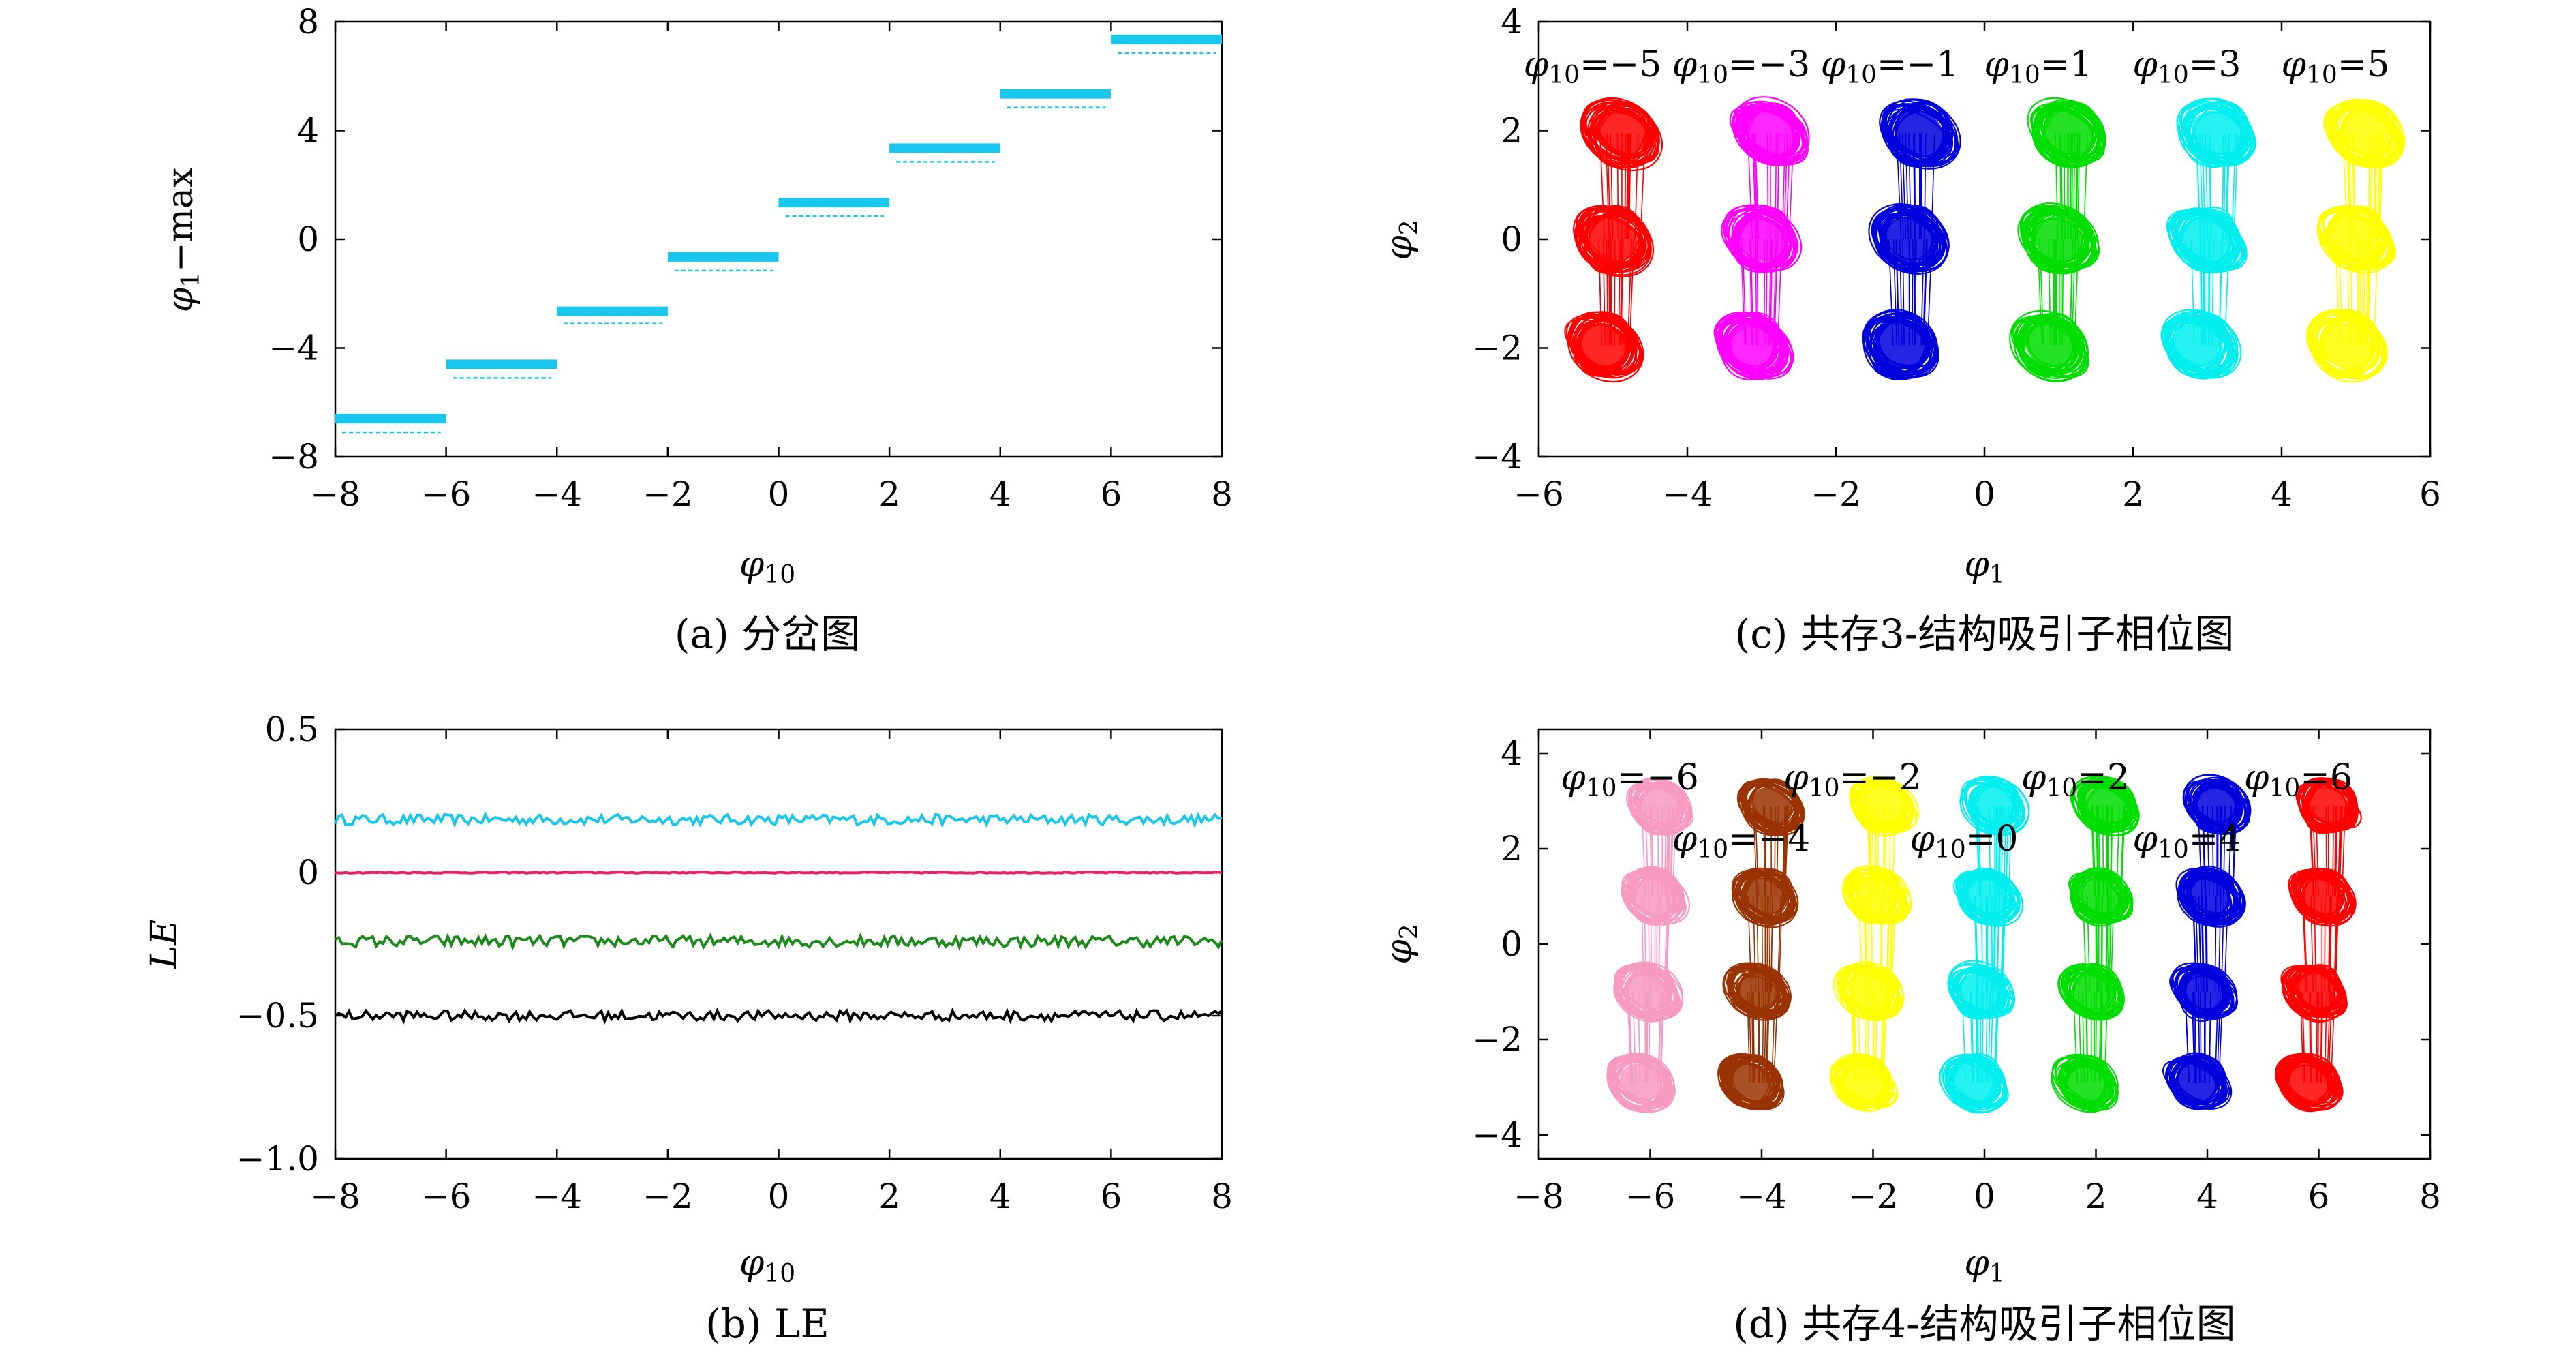 The height and width of the screenshot is (1362, 2576). I want to click on y-tick-label-a: −4, so click(294, 348).